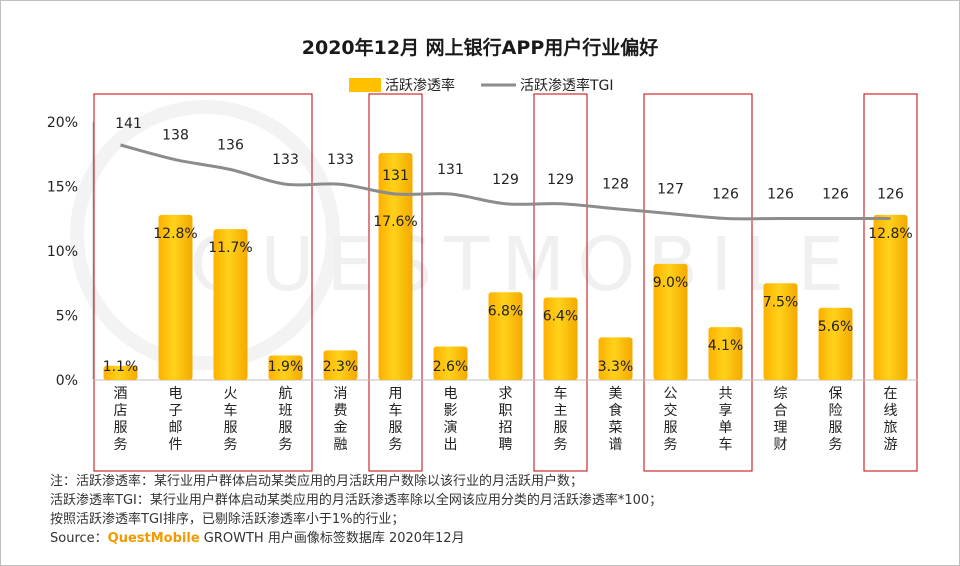 This screenshot has width=960, height=566. I want to click on x-tick-label: 求职招聘, so click(506, 419).